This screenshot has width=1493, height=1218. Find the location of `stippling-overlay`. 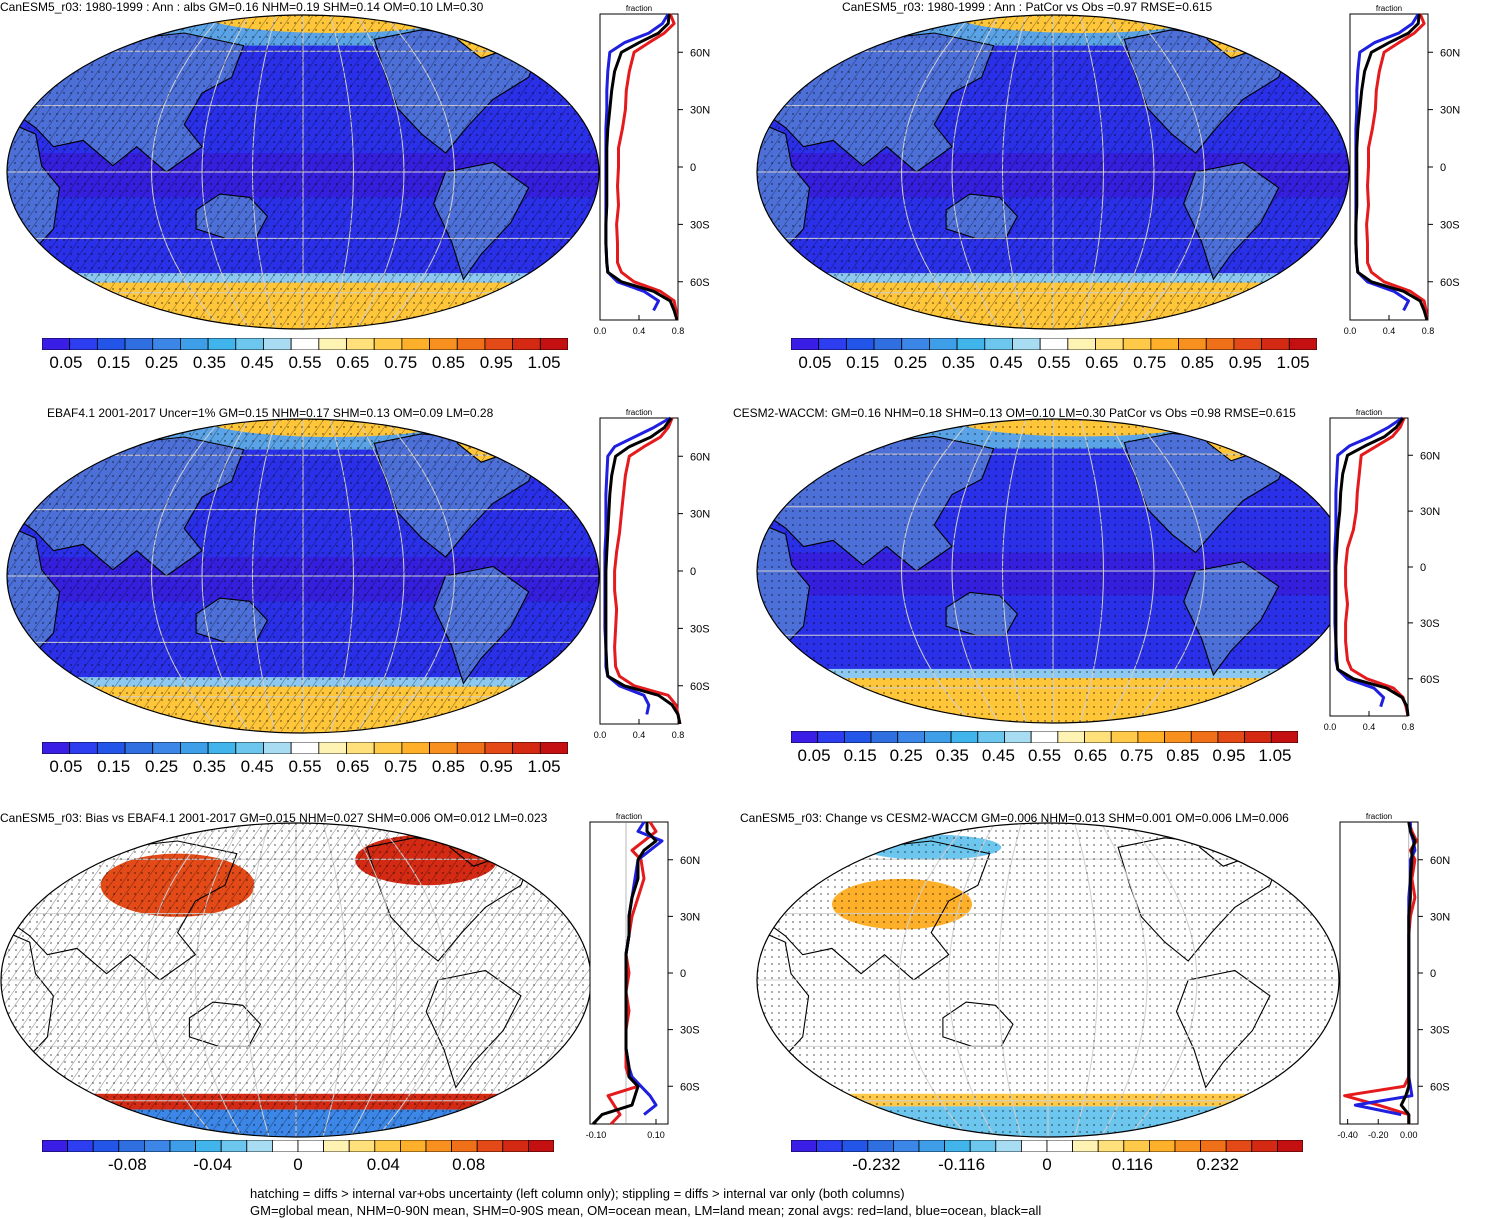

stippling-overlay is located at coordinates (1048, 980).